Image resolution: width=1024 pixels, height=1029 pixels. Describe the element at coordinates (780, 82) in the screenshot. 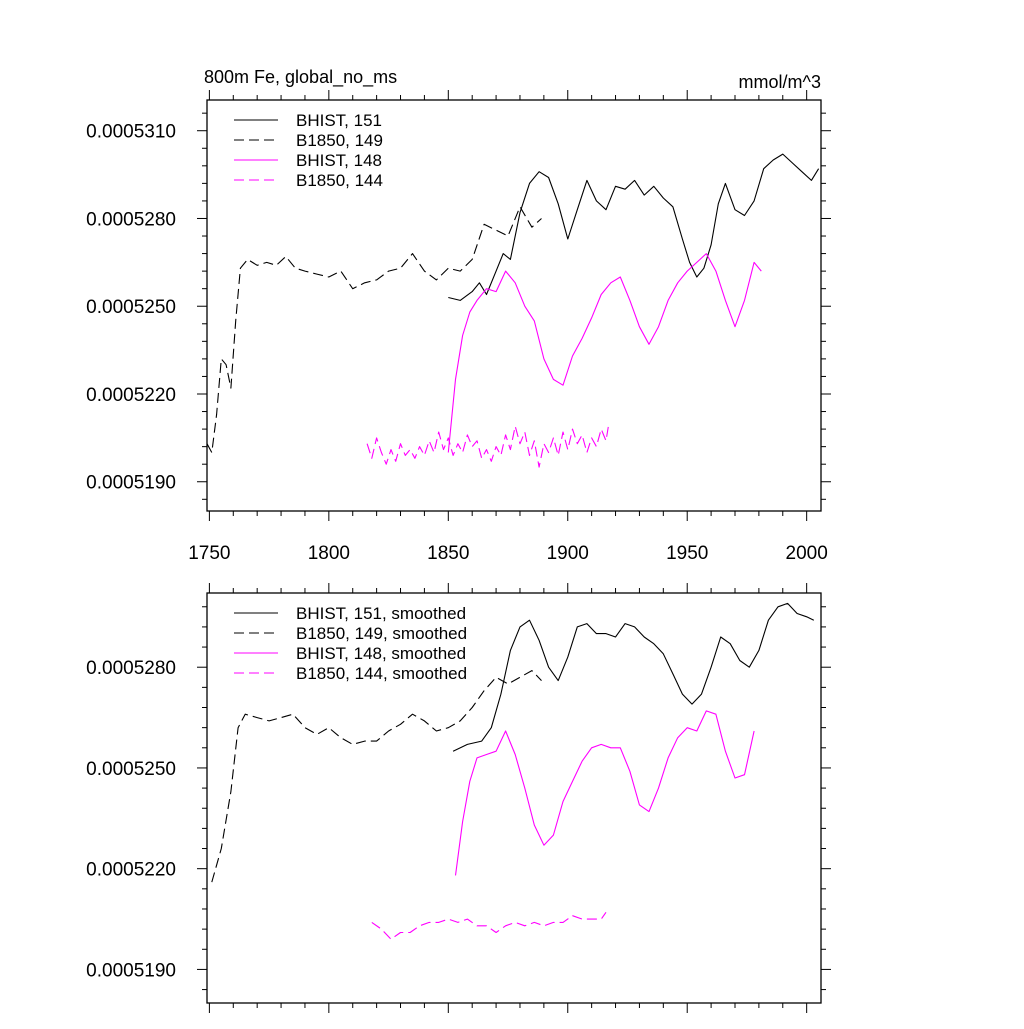

I see `units-label: mmol/m^3` at that location.